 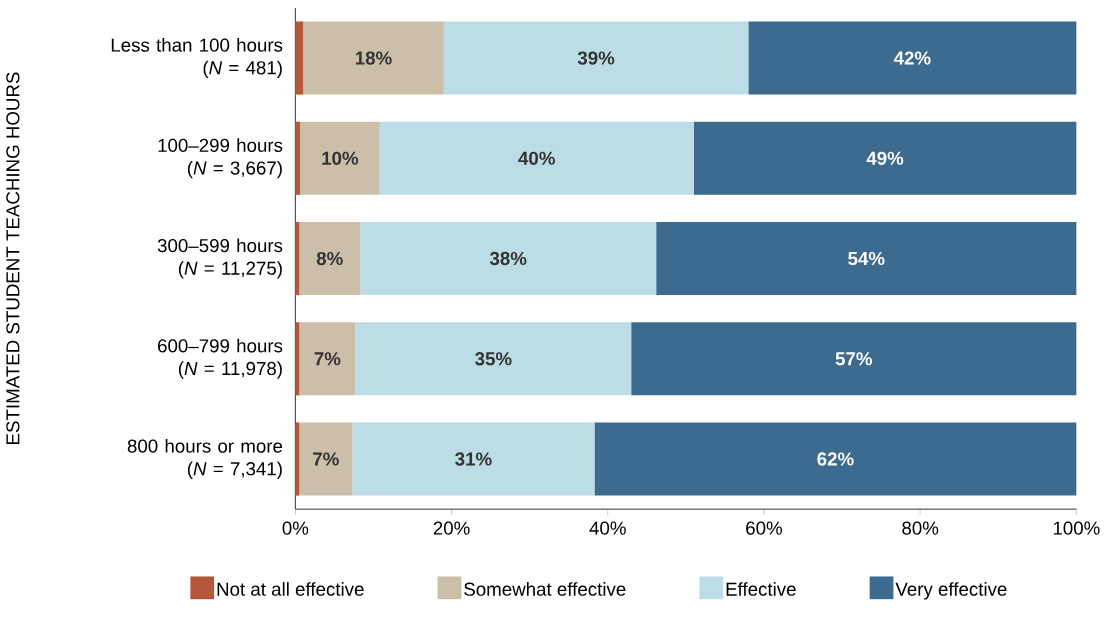 I want to click on data-label: 49%, so click(x=885, y=158).